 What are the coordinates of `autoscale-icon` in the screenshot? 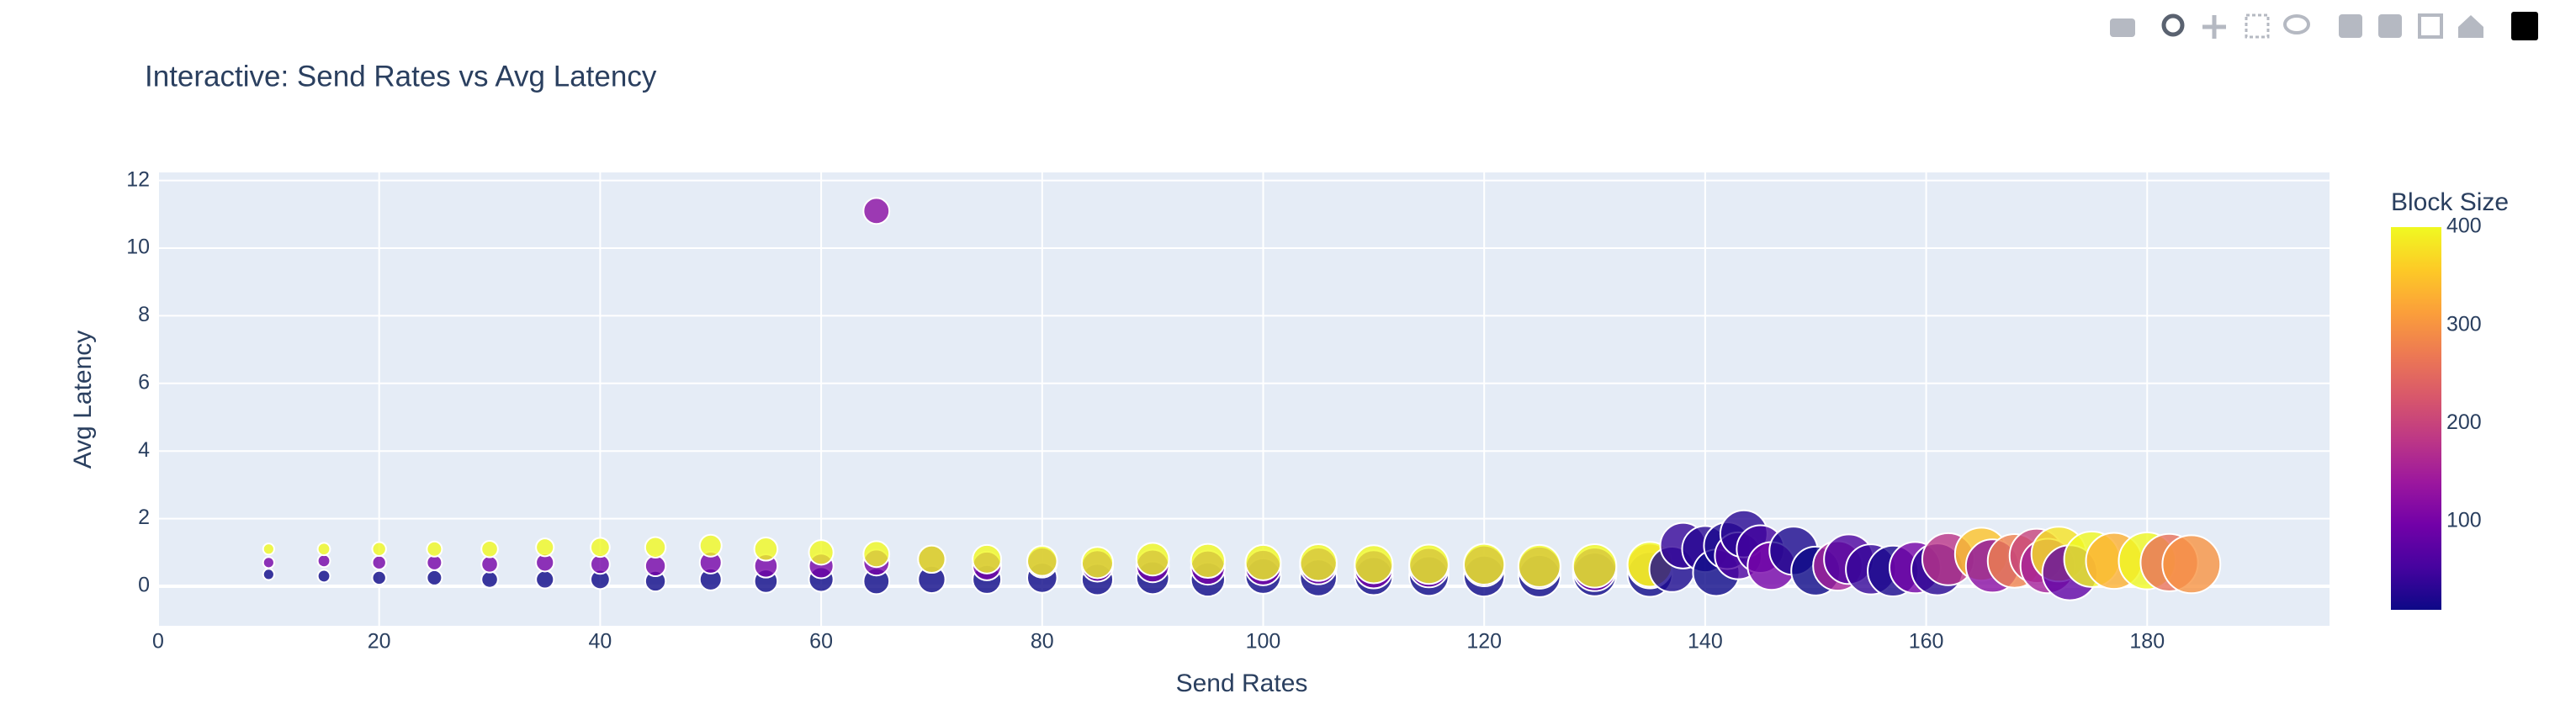 It's located at (2430, 26).